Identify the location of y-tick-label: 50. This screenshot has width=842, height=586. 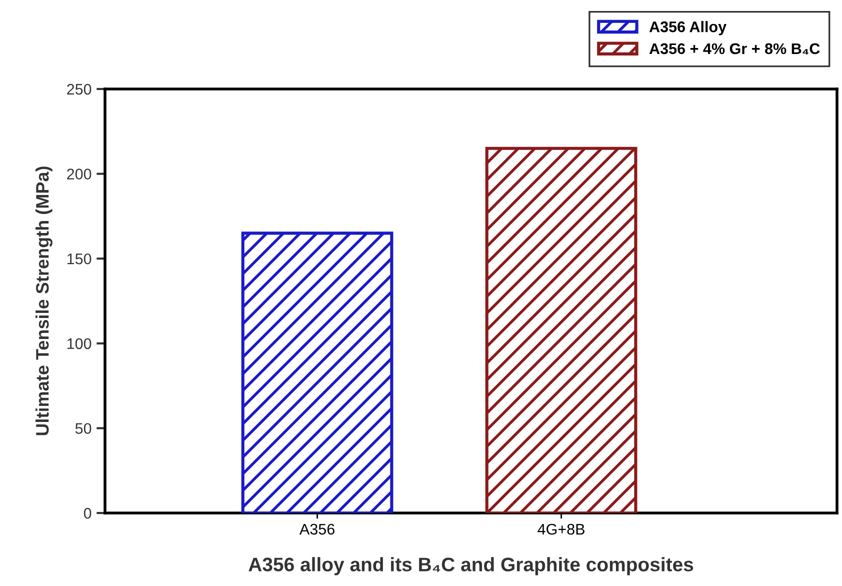
(83, 428).